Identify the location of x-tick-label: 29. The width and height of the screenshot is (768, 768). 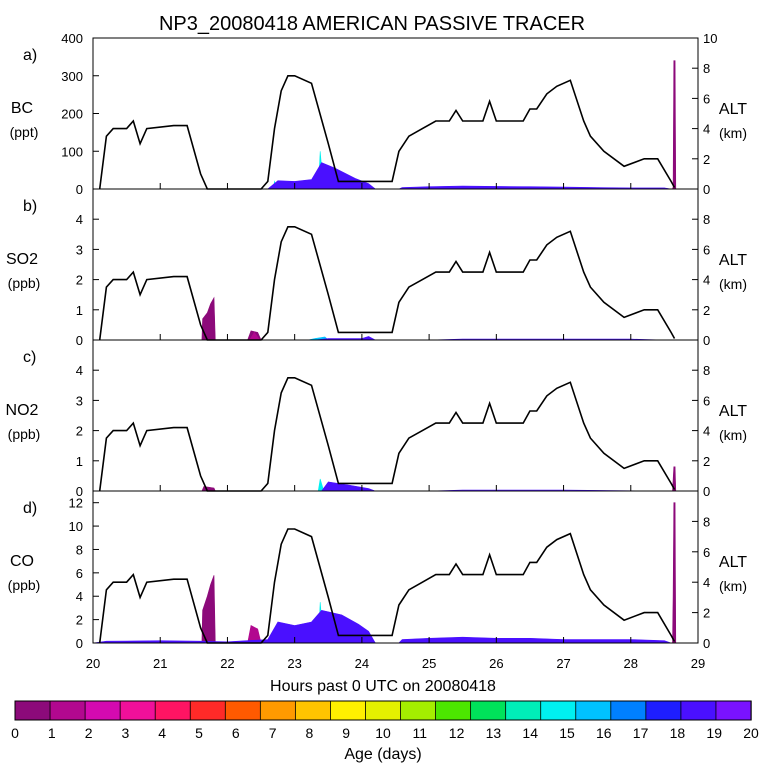
(698, 663).